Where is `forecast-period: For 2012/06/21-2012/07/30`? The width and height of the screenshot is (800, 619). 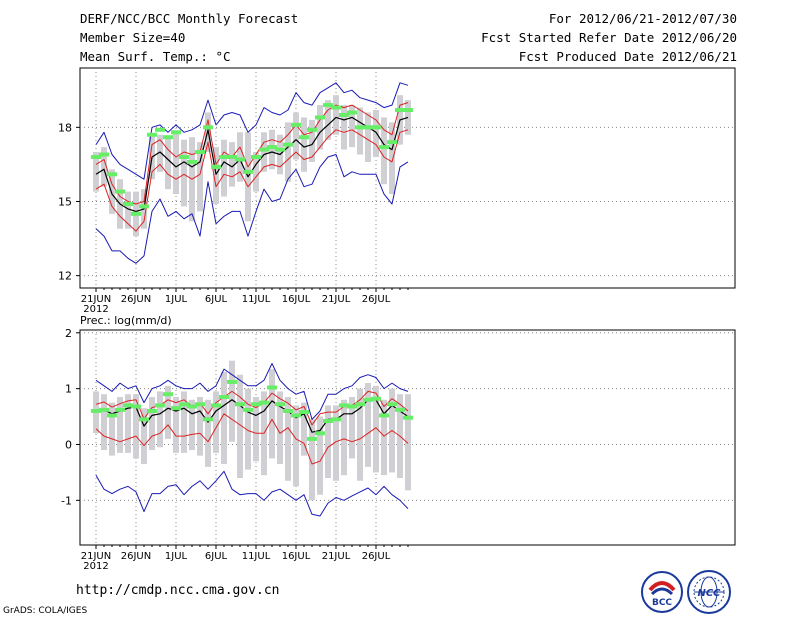 forecast-period: For 2012/06/21-2012/07/30 is located at coordinates (642, 18).